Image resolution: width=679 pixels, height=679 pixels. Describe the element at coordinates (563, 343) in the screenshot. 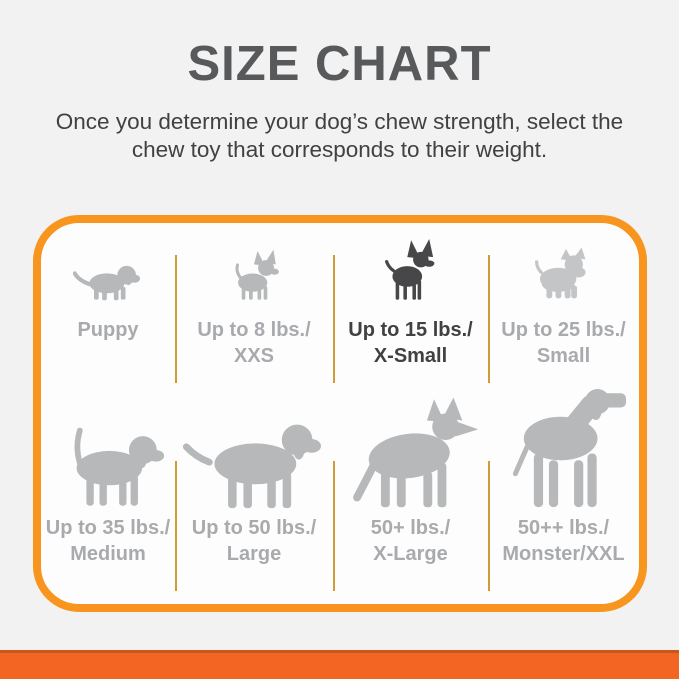

I see `size-label: Up to 25 lbs./ Small` at that location.